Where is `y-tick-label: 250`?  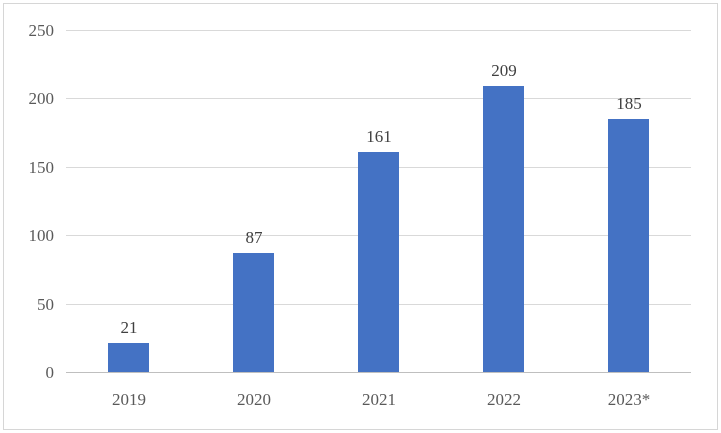
y-tick-label: 250 is located at coordinates (41, 30).